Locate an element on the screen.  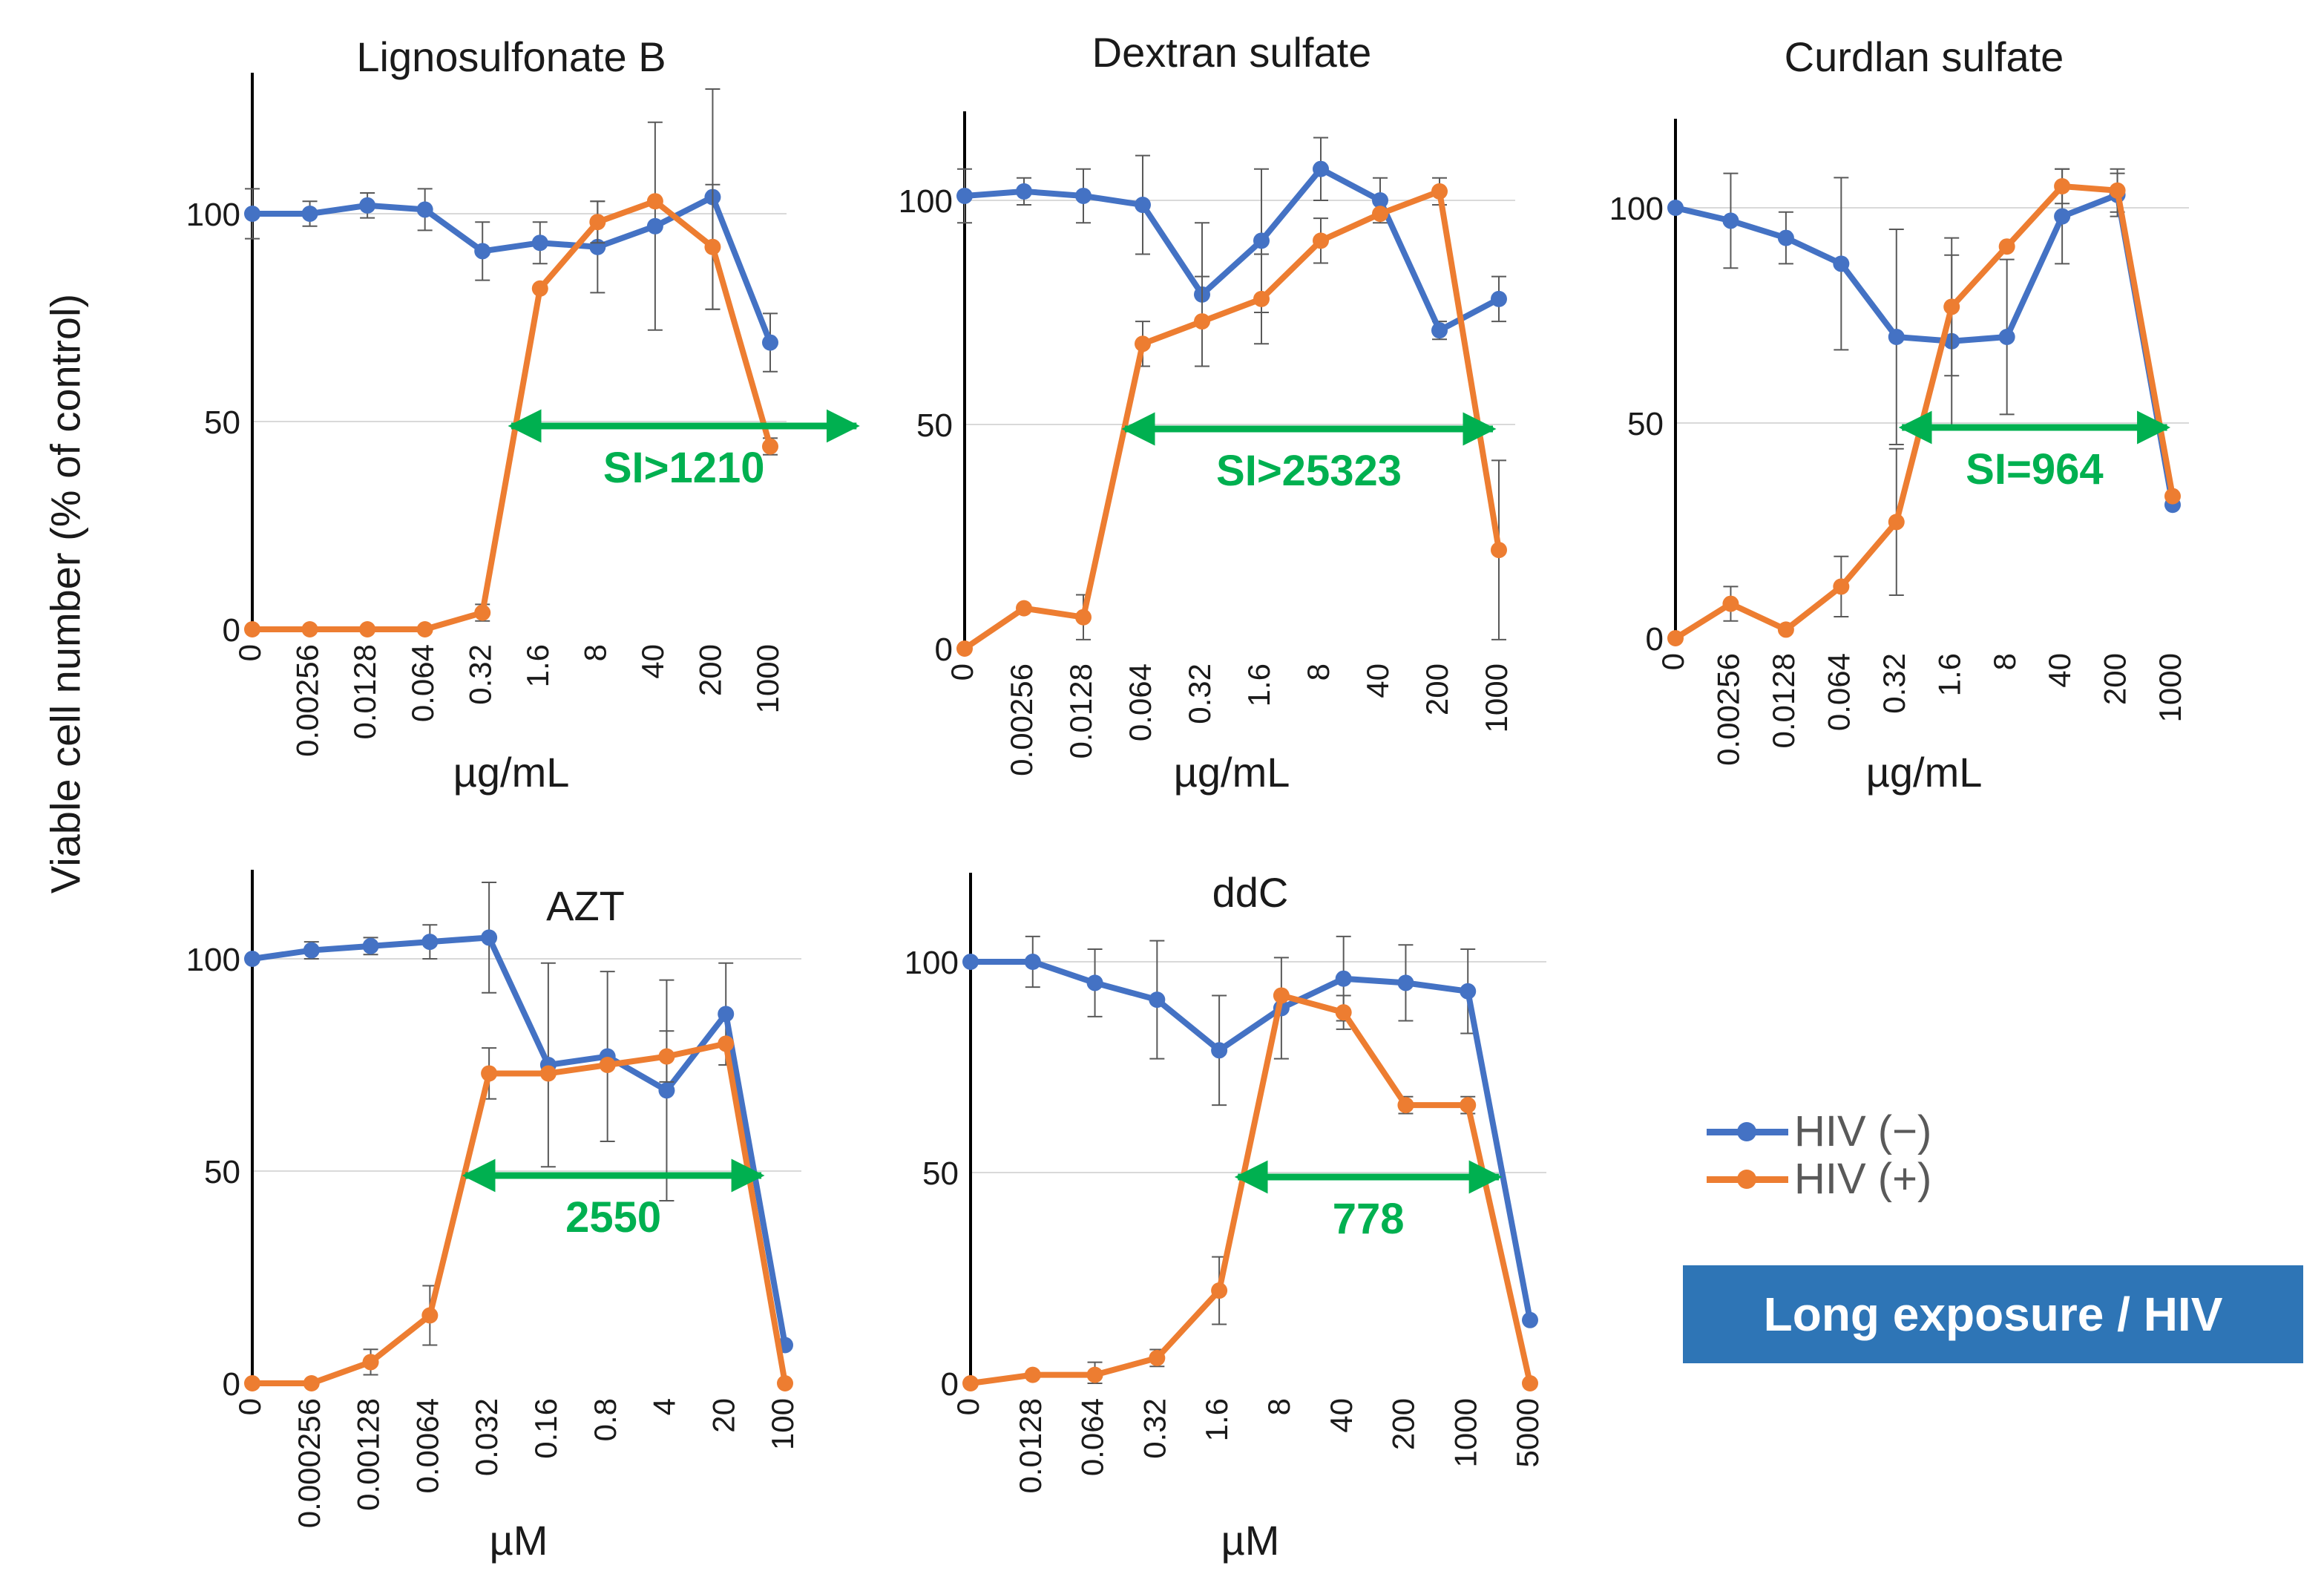
legend-label-hiv-positive: HIV (+) is located at coordinates (1863, 1179).